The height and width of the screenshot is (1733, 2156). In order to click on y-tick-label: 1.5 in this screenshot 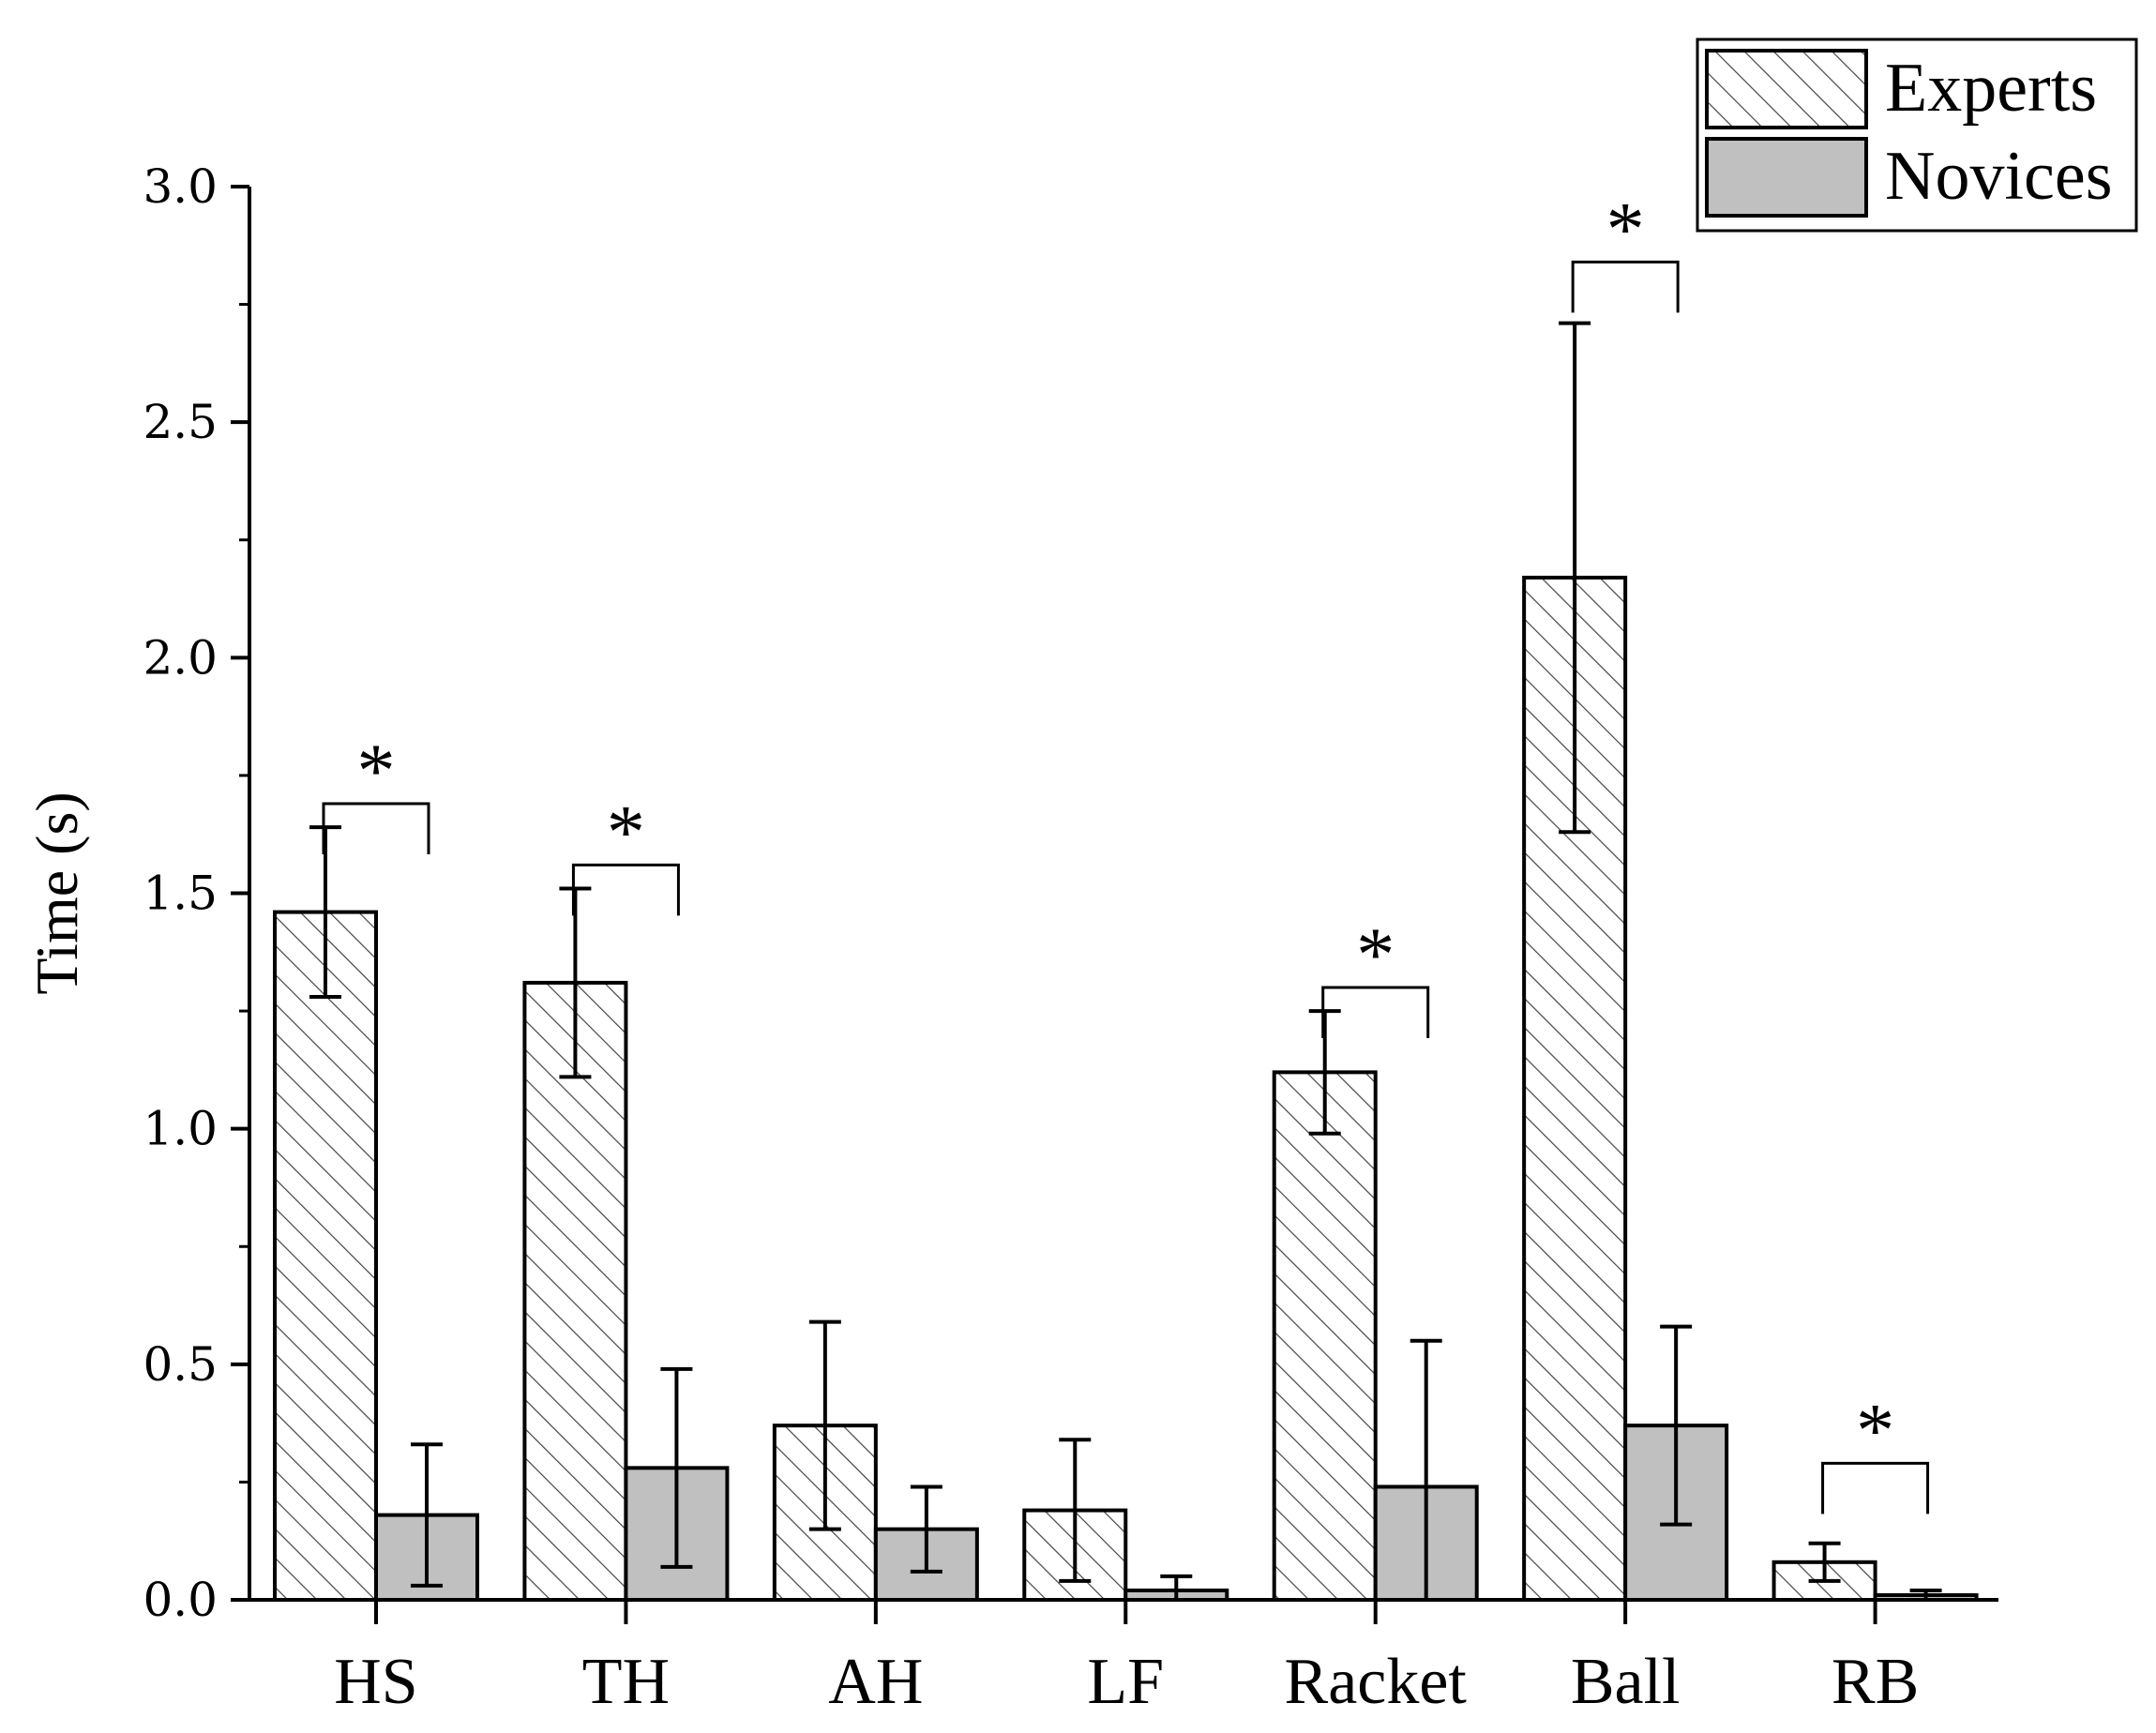, I will do `click(180, 893)`.